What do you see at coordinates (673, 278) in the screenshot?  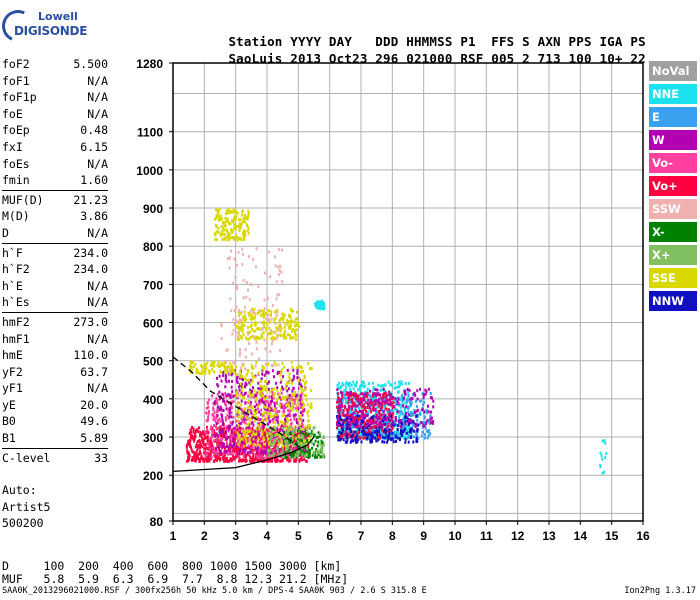 I see `legend-item-sse: SSE` at bounding box center [673, 278].